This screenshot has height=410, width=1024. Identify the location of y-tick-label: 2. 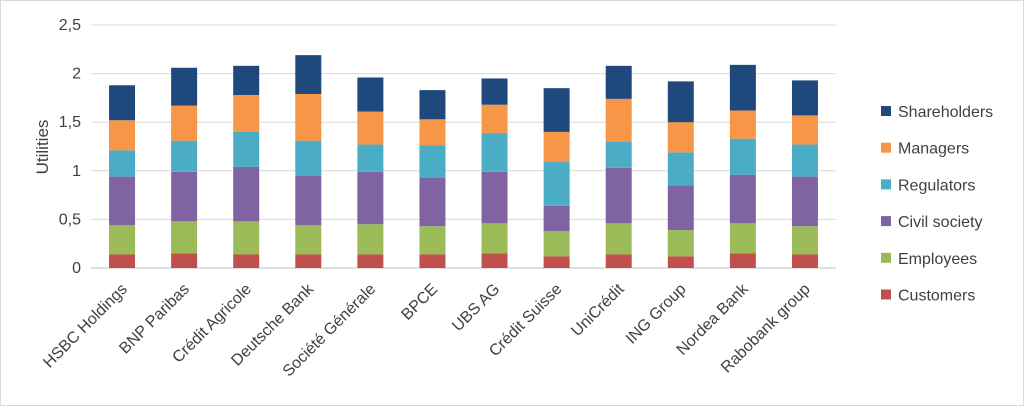
(76, 74).